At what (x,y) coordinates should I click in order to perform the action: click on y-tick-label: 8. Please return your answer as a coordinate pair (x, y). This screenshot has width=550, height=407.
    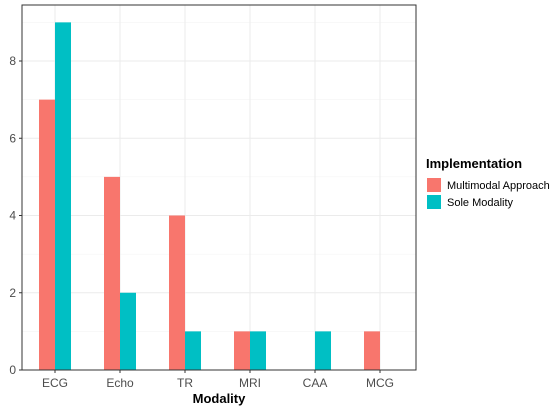
    Looking at the image, I should click on (12, 61).